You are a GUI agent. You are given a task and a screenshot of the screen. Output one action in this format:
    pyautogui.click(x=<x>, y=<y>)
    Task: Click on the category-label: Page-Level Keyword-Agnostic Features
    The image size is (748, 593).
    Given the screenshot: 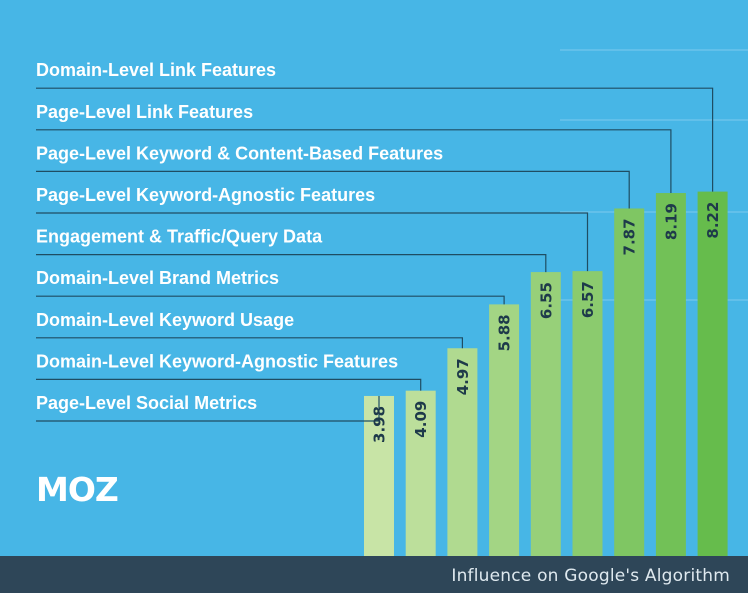 What is the action you would take?
    pyautogui.click(x=205, y=195)
    